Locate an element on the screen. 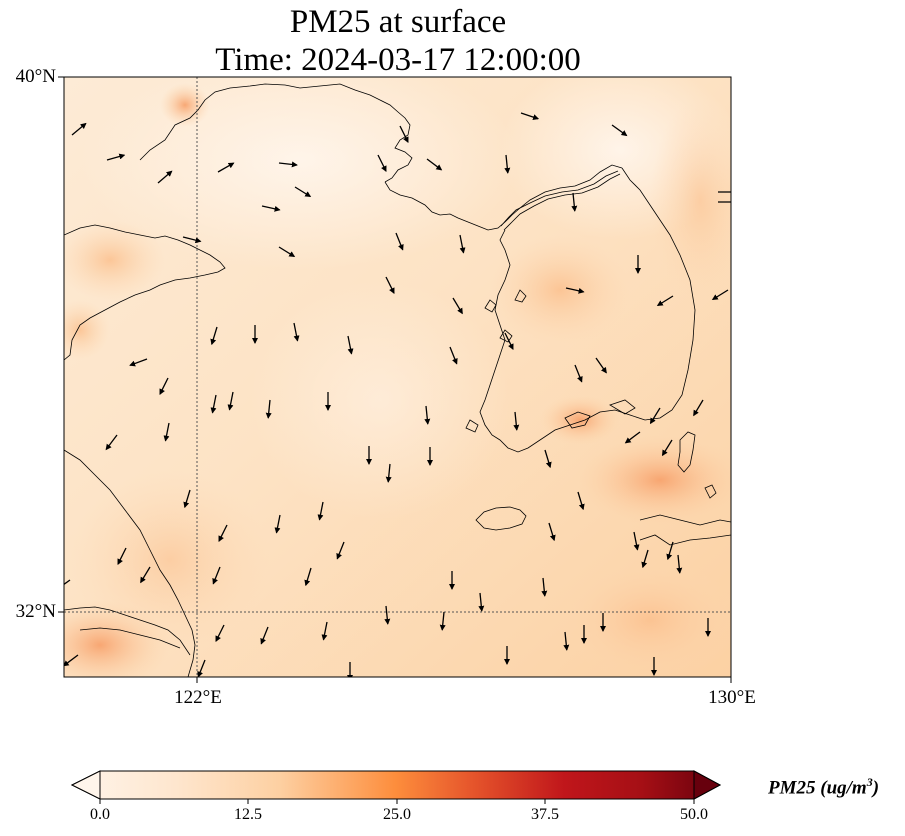 The width and height of the screenshot is (905, 836). lat-label-40N: 40°N is located at coordinates (35, 76).